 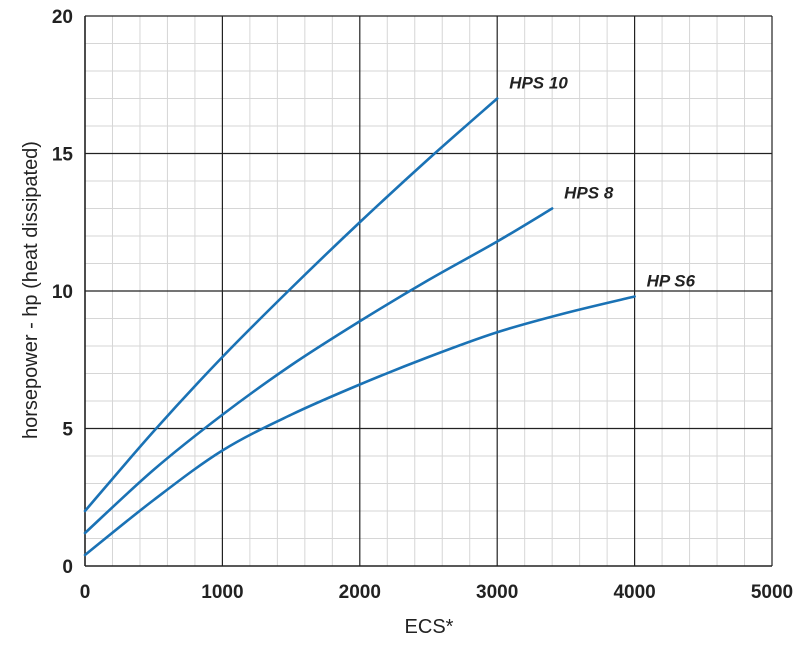 What do you see at coordinates (62, 17) in the screenshot?
I see `y-tick-label: 20` at bounding box center [62, 17].